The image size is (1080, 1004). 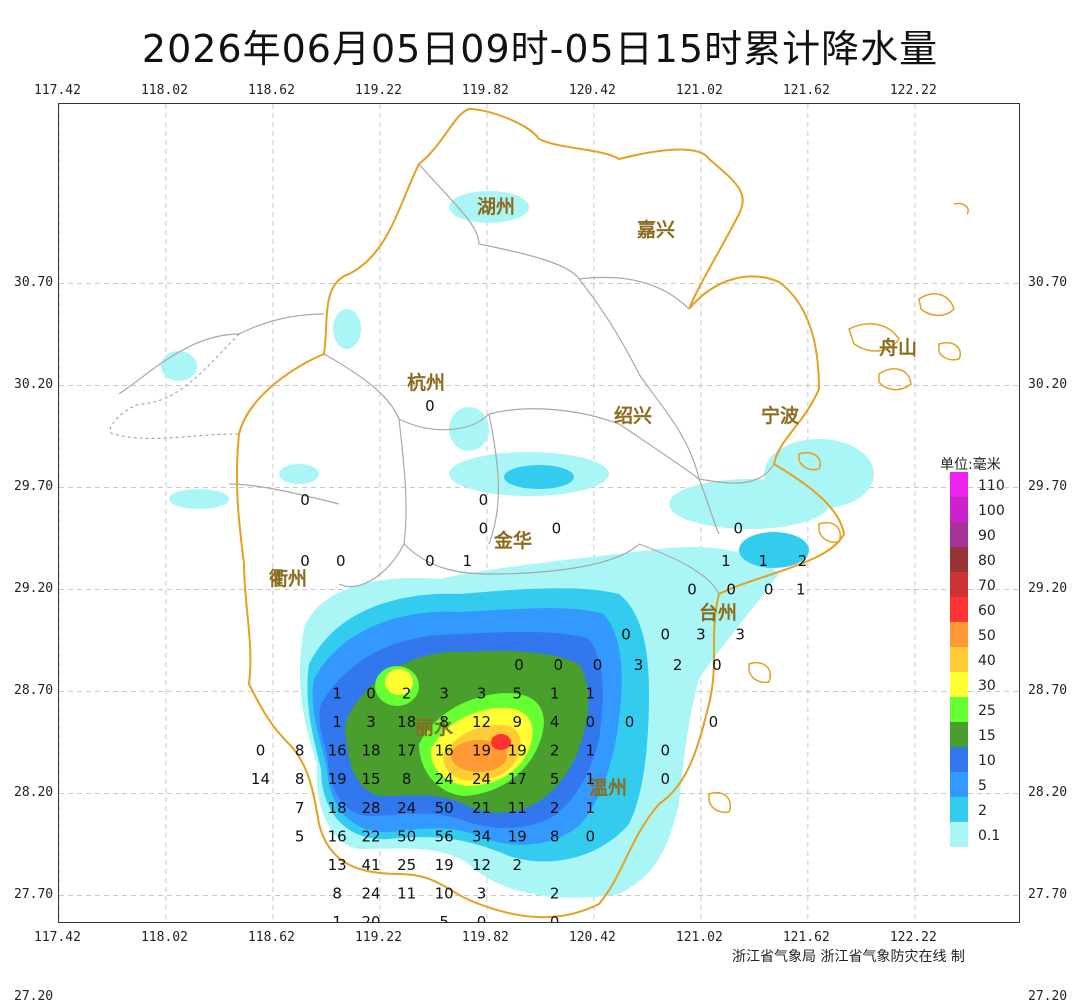 I want to click on lat-tick-right: 29.20, so click(x=1048, y=588).